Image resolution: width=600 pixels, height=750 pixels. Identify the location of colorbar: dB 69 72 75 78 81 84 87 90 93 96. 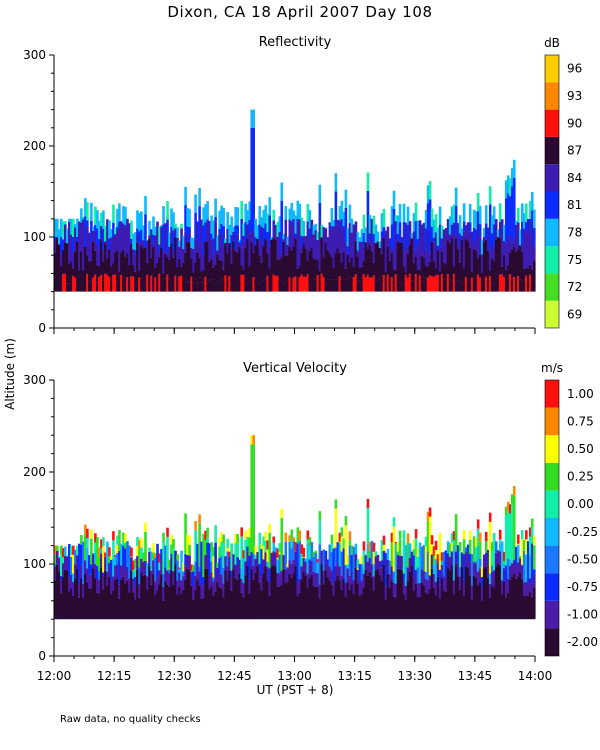
(563, 182).